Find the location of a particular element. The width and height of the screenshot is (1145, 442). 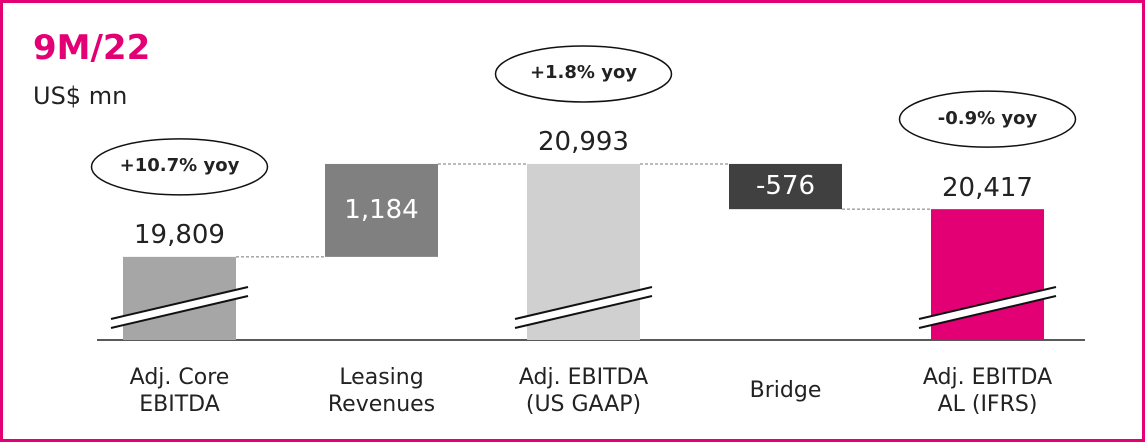

x-tick-label: Adj. Core EBITDA is located at coordinates (179, 391).